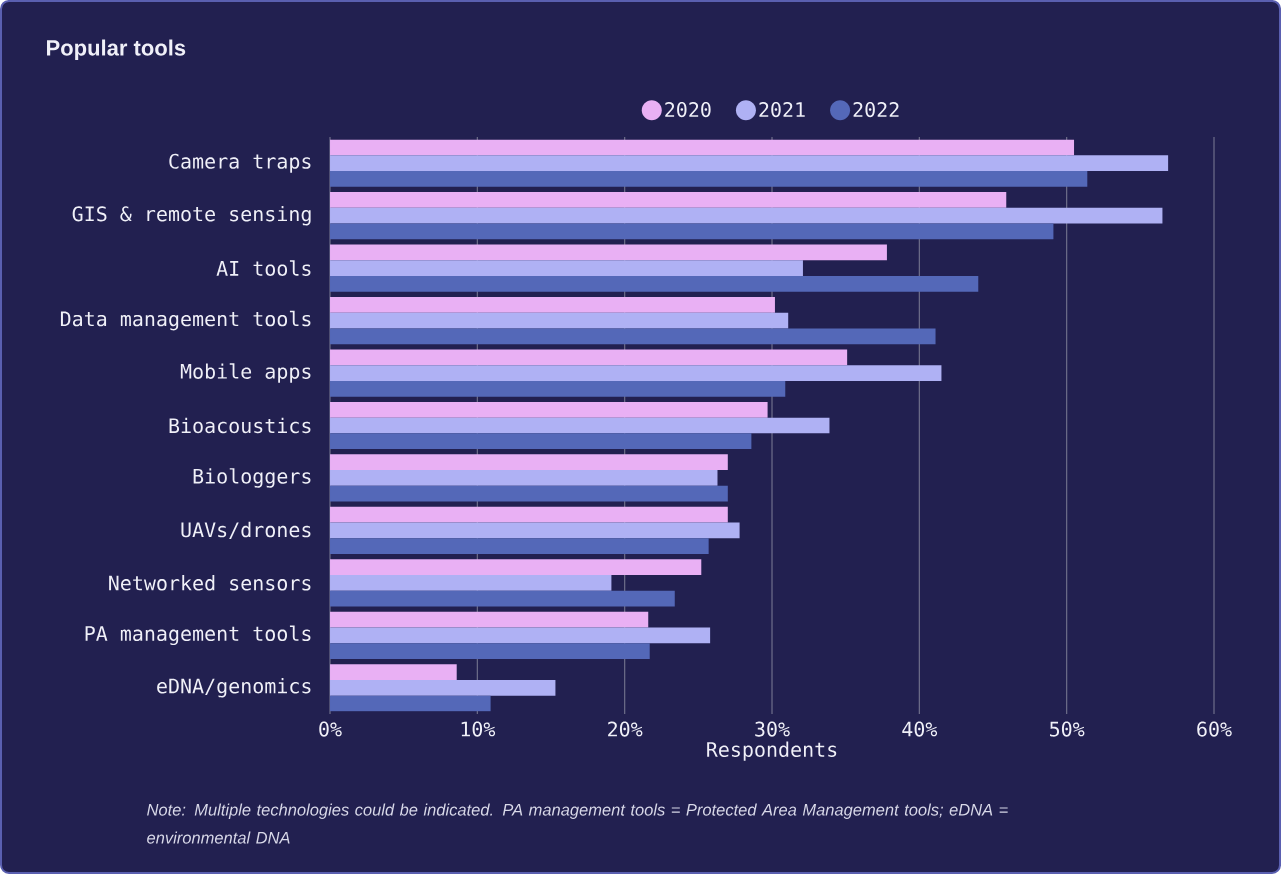 This screenshot has height=874, width=1281. Describe the element at coordinates (240, 425) in the screenshot. I see `y-tick-label: Bioacoustics` at that location.